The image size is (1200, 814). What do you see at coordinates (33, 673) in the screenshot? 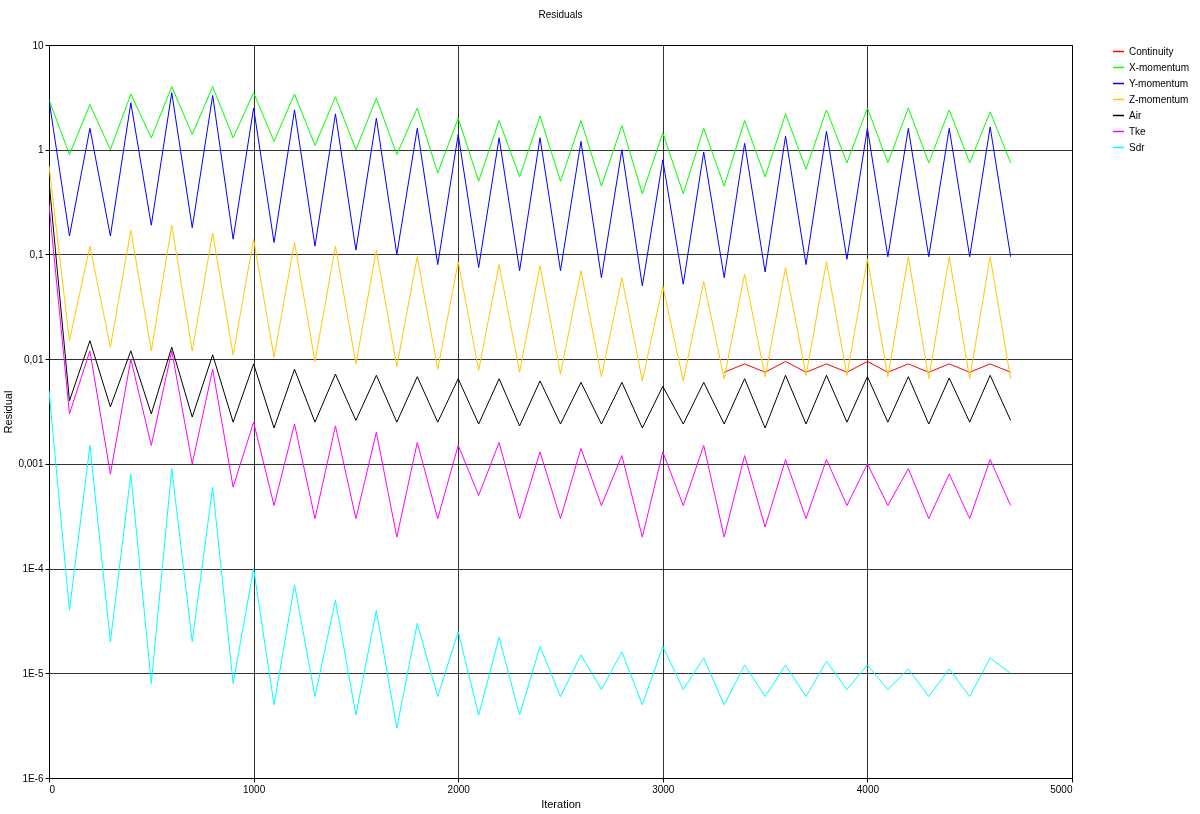
I see `y-tick-label: 1E-5` at bounding box center [33, 673].